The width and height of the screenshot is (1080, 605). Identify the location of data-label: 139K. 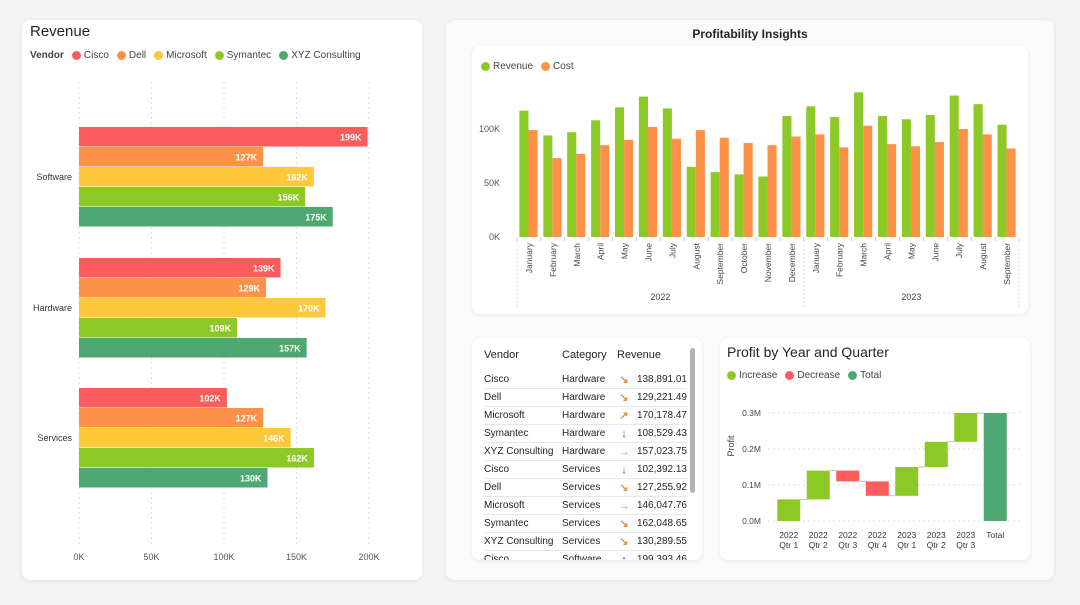
(264, 268).